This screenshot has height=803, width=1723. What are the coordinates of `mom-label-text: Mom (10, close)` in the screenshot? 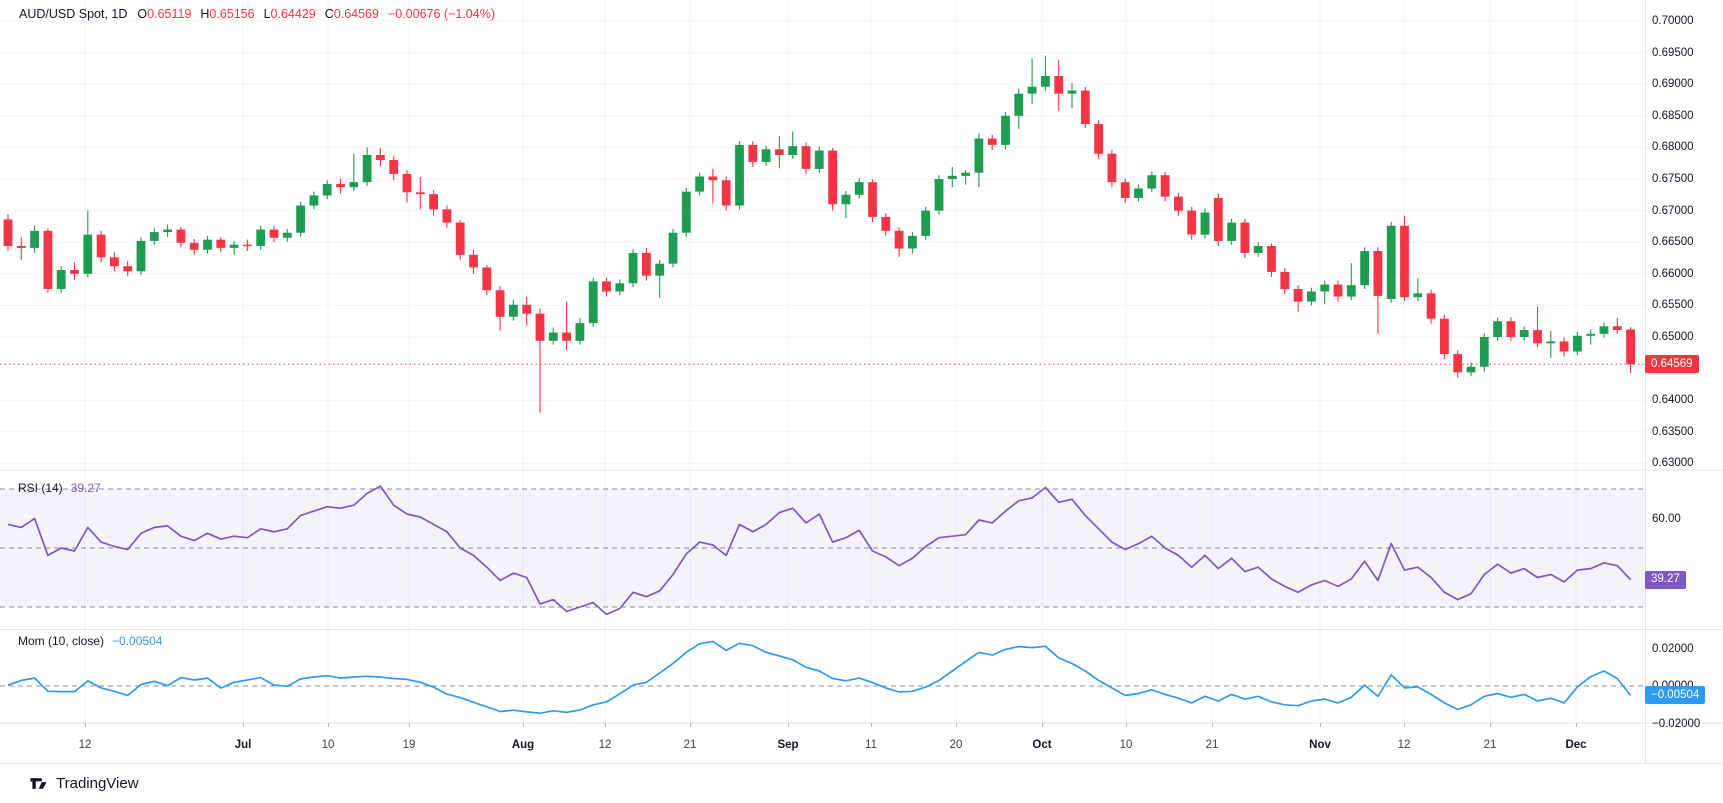 It's located at (61, 641).